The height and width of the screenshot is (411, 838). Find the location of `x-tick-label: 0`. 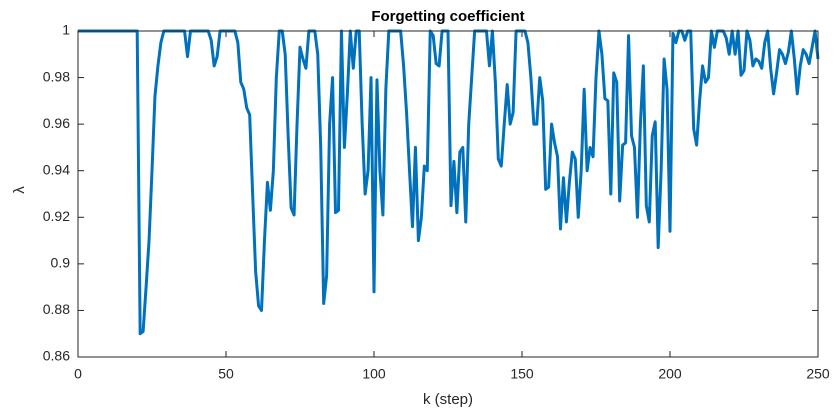

x-tick-label: 0 is located at coordinates (78, 374).